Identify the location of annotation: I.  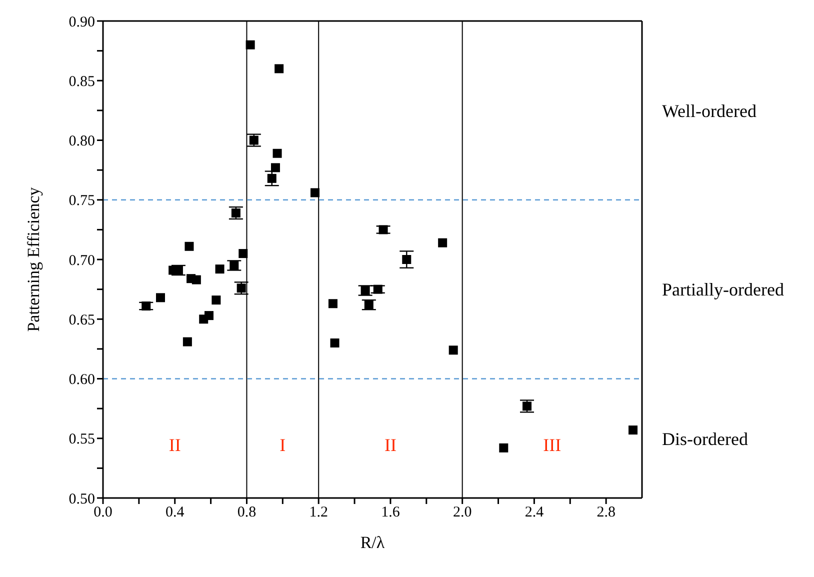
(283, 444).